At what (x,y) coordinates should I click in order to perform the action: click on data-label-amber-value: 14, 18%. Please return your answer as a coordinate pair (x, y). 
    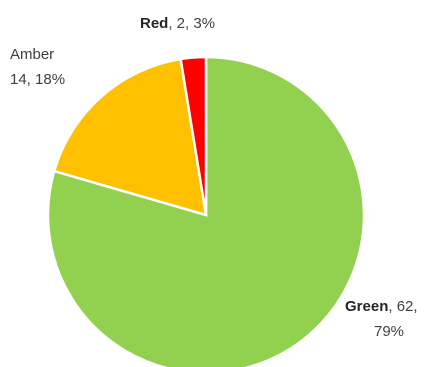
    Looking at the image, I should click on (37, 79).